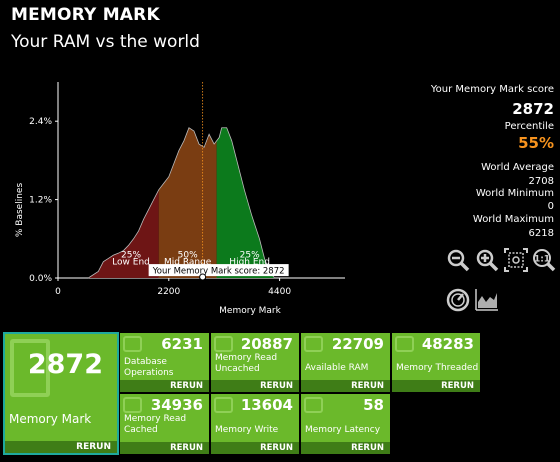 The height and width of the screenshot is (462, 560). Describe the element at coordinates (447, 344) in the screenshot. I see `memory-threaded-value: 48283` at that location.